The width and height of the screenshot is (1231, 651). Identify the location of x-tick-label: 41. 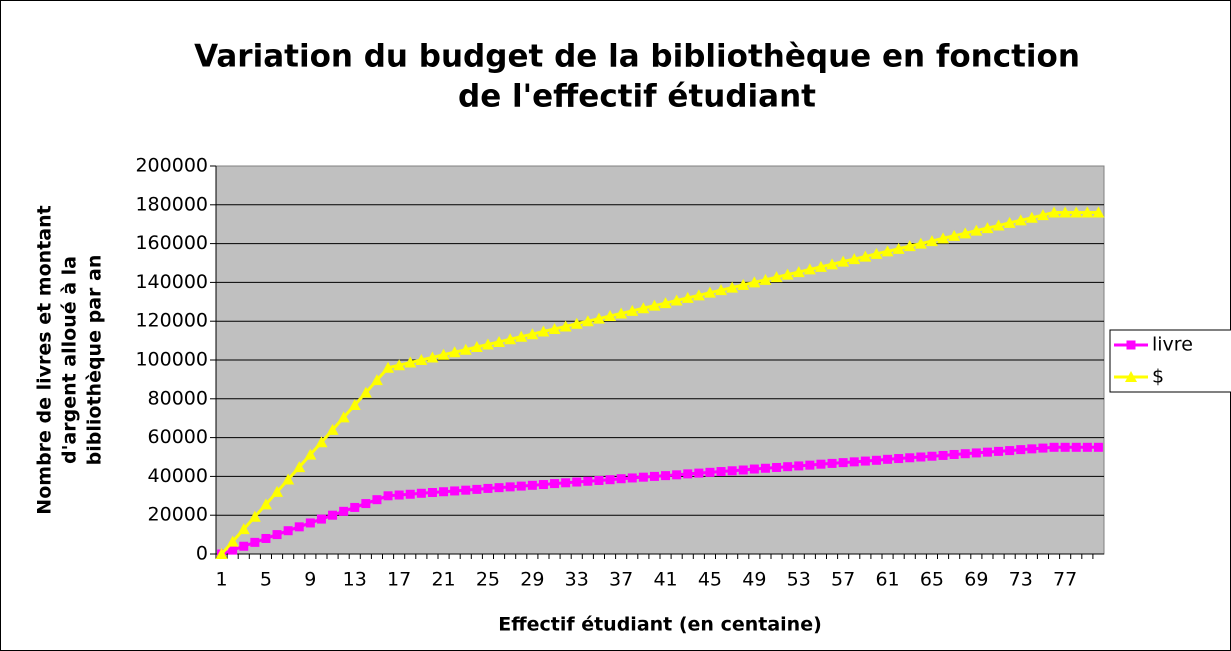
(665, 580).